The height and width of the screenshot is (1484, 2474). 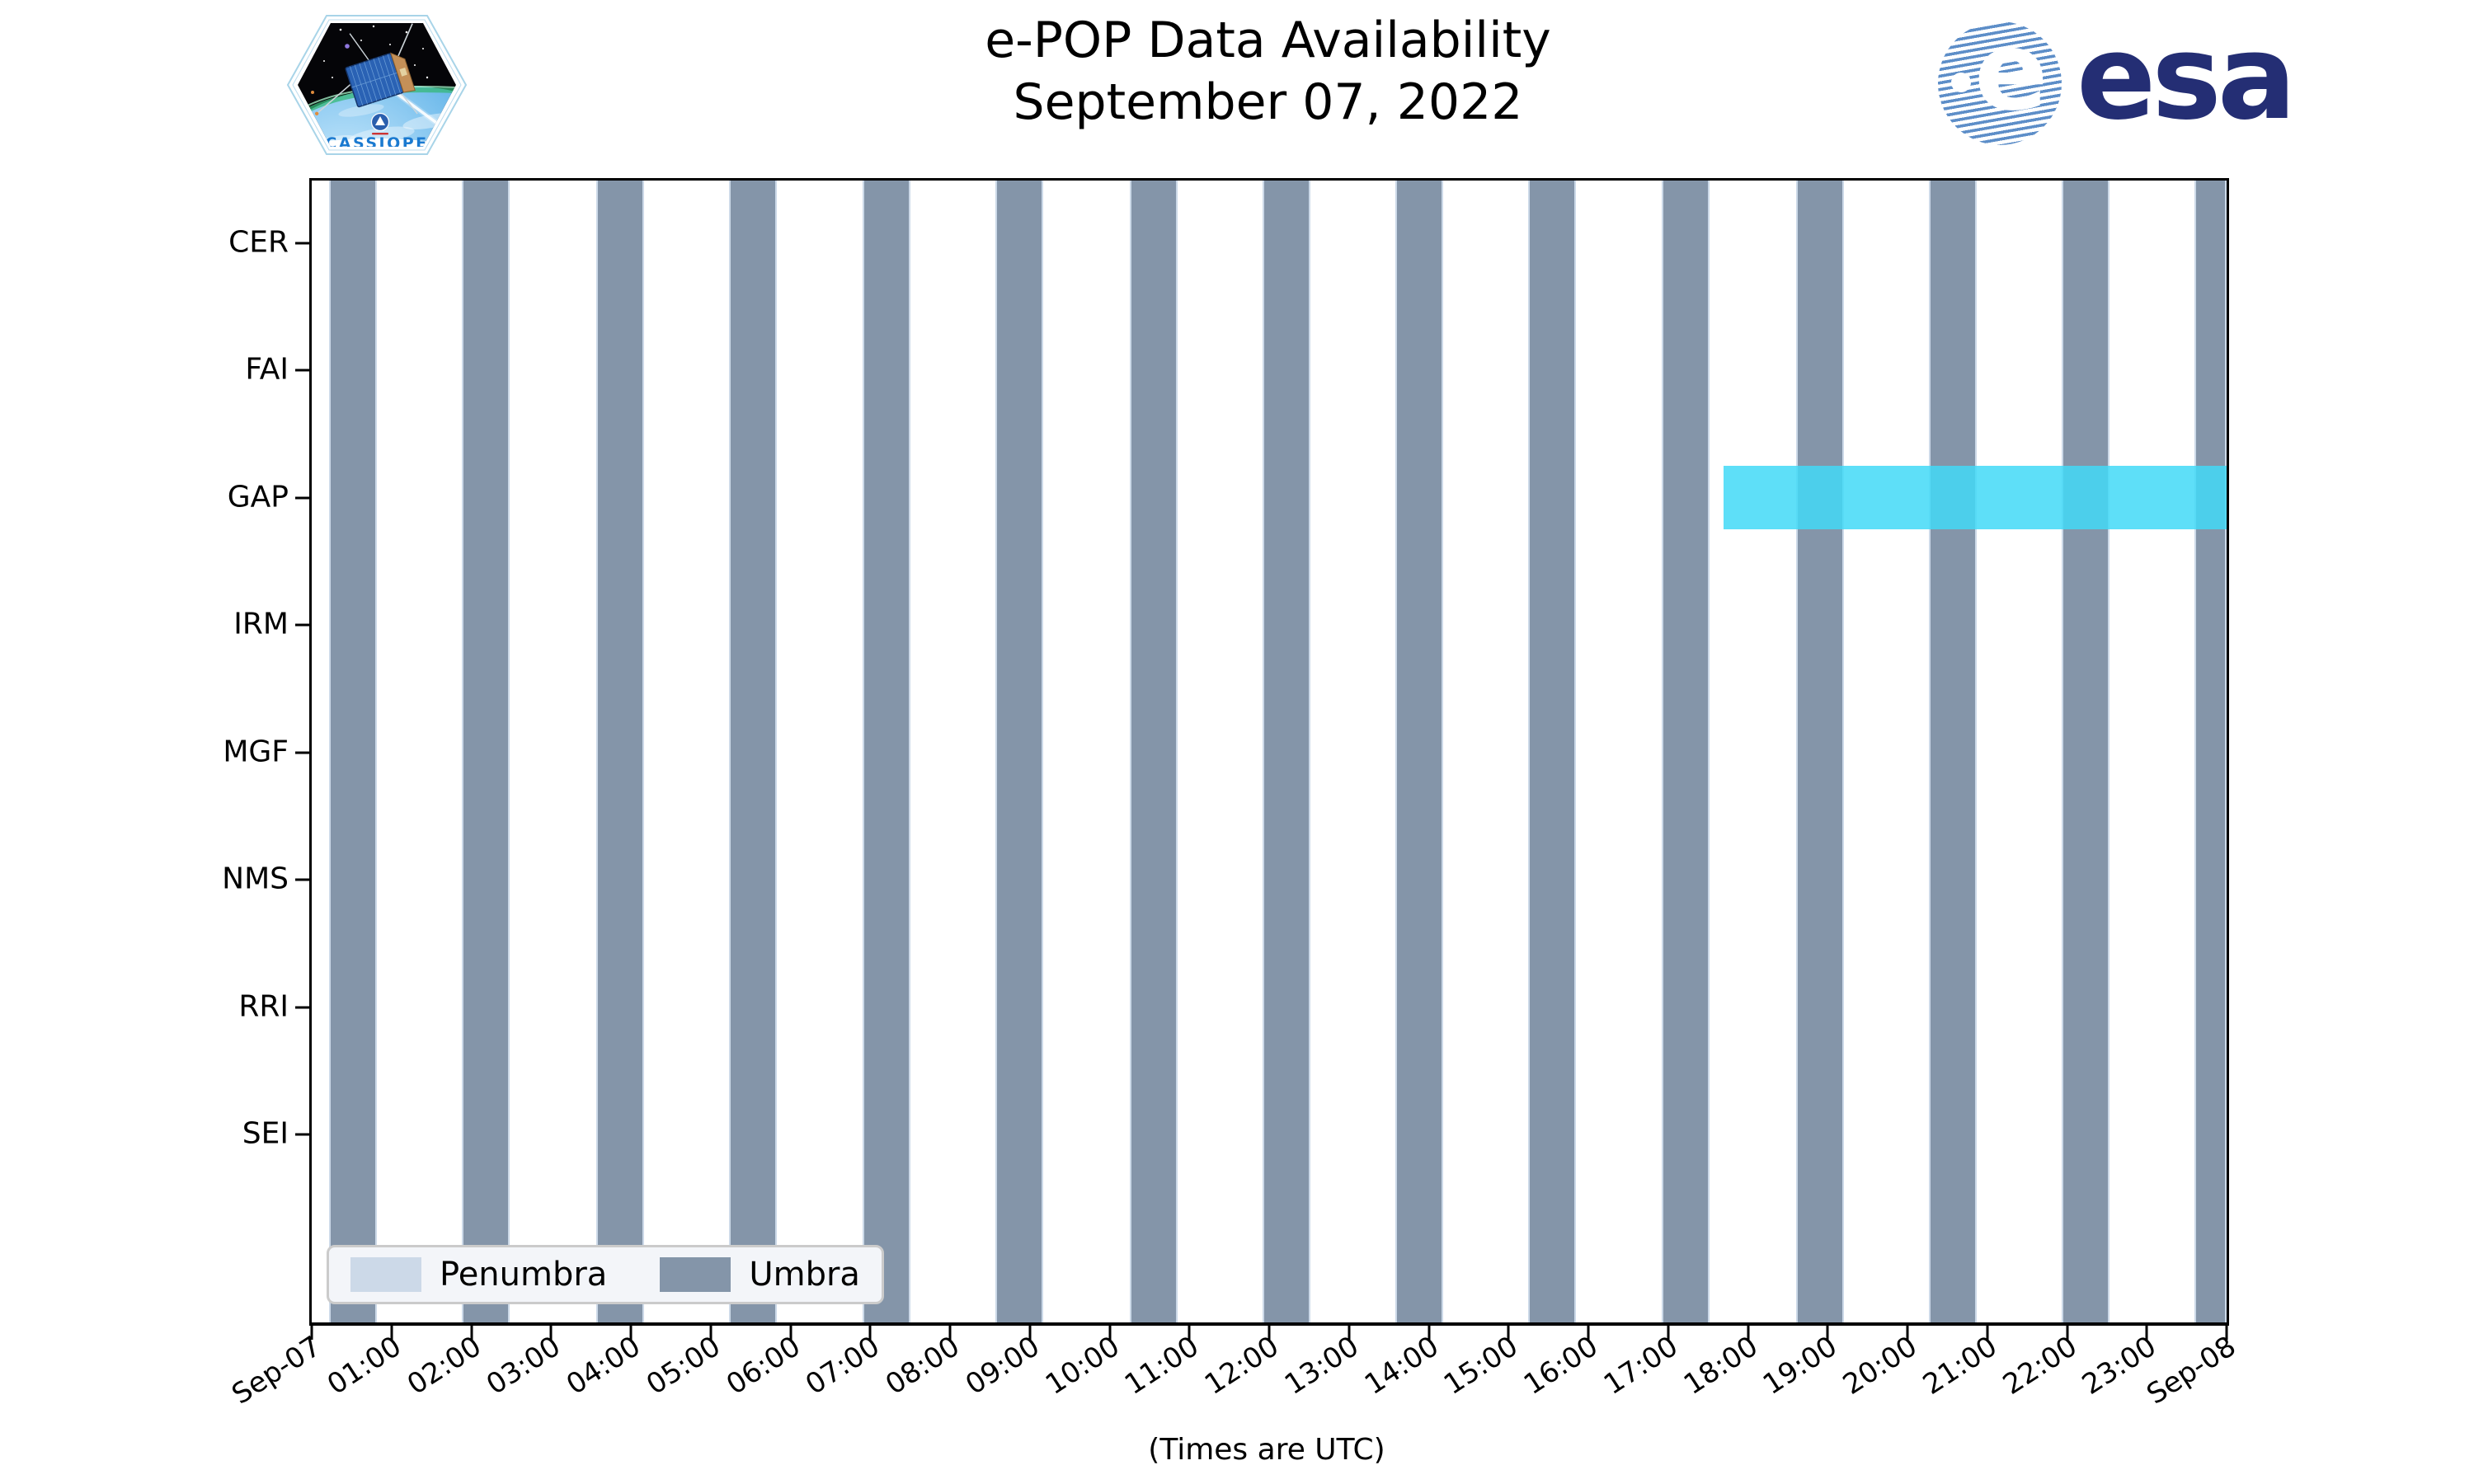 What do you see at coordinates (265, 1133) in the screenshot?
I see `y-tick-label-sei: SEI` at bounding box center [265, 1133].